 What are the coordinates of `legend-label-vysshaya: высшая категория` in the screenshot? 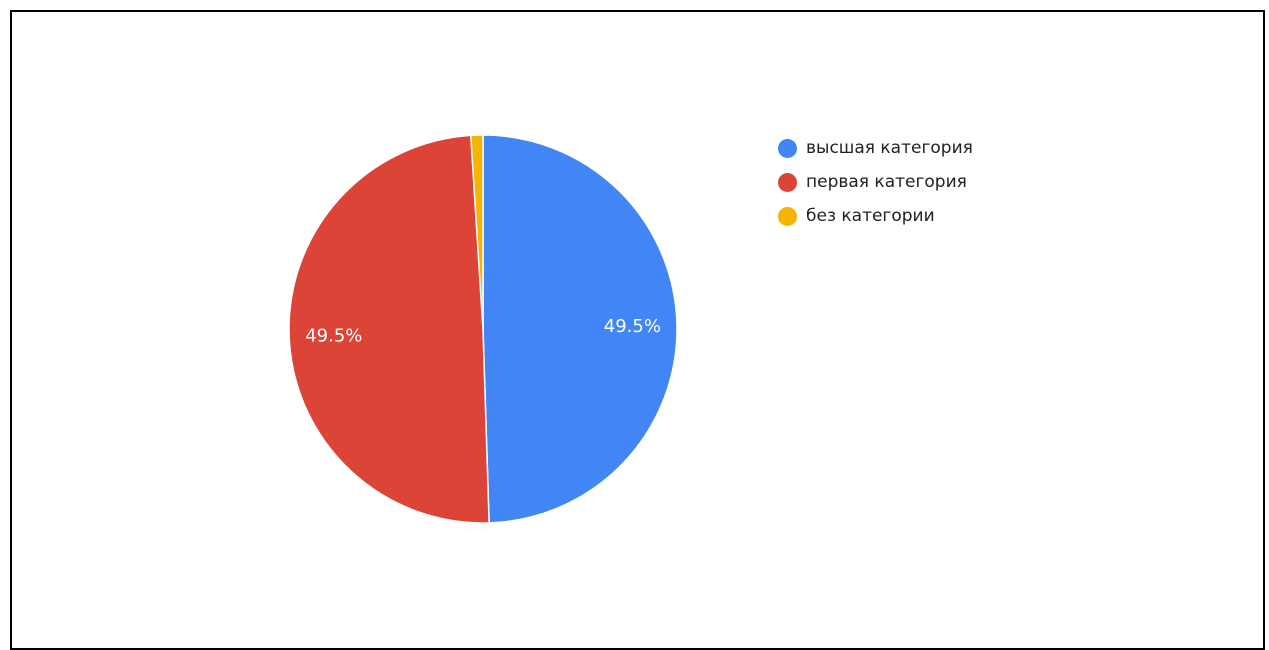 It's located at (889, 148).